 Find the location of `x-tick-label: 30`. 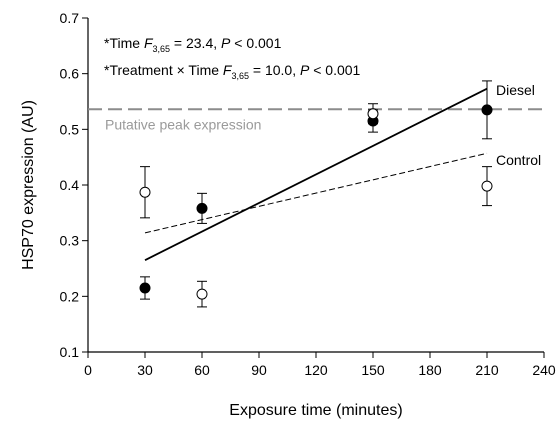

x-tick-label: 30 is located at coordinates (145, 370).